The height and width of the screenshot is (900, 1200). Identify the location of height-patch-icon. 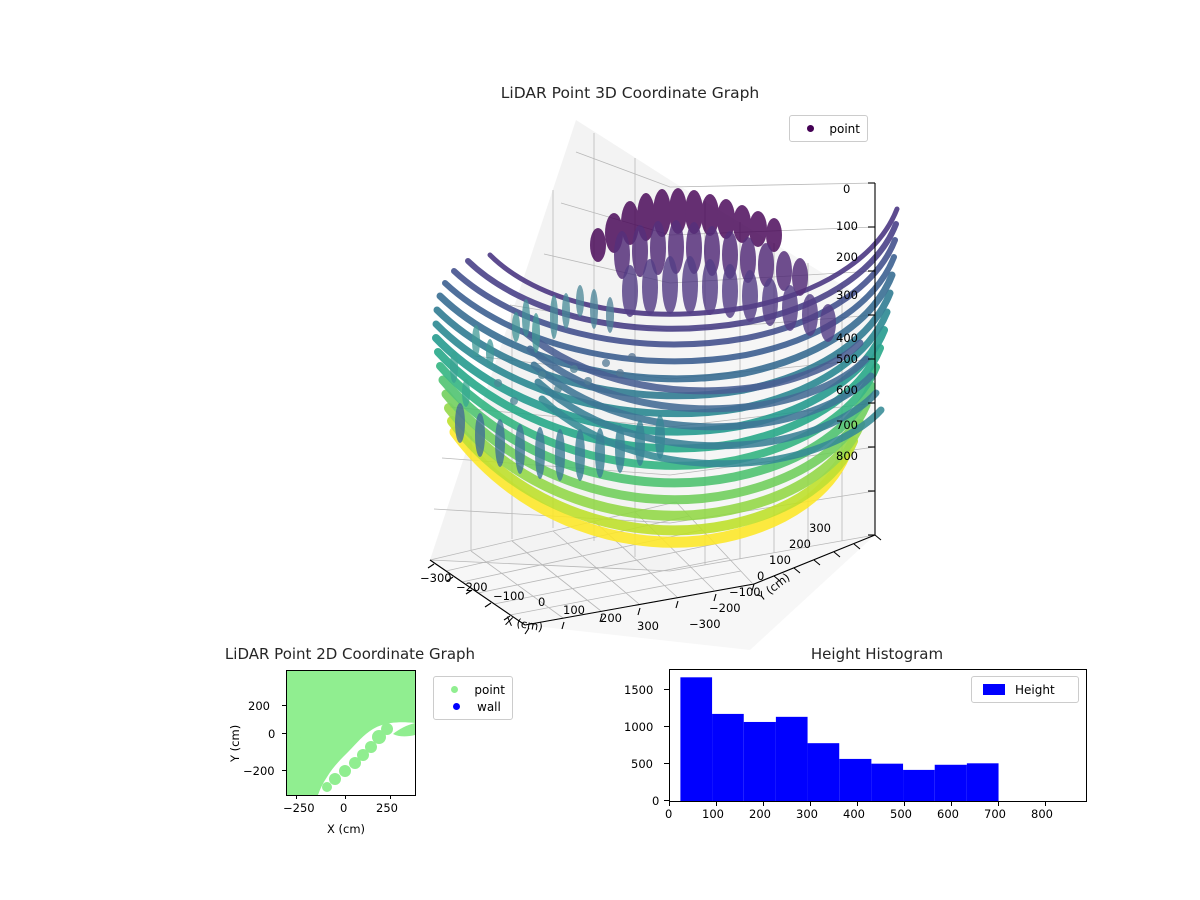
(994, 689).